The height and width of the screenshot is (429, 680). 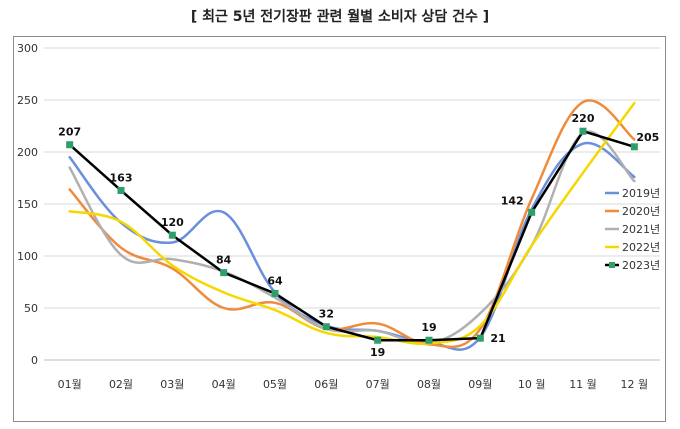 I want to click on y-tick-label: 200, so click(x=27, y=152).